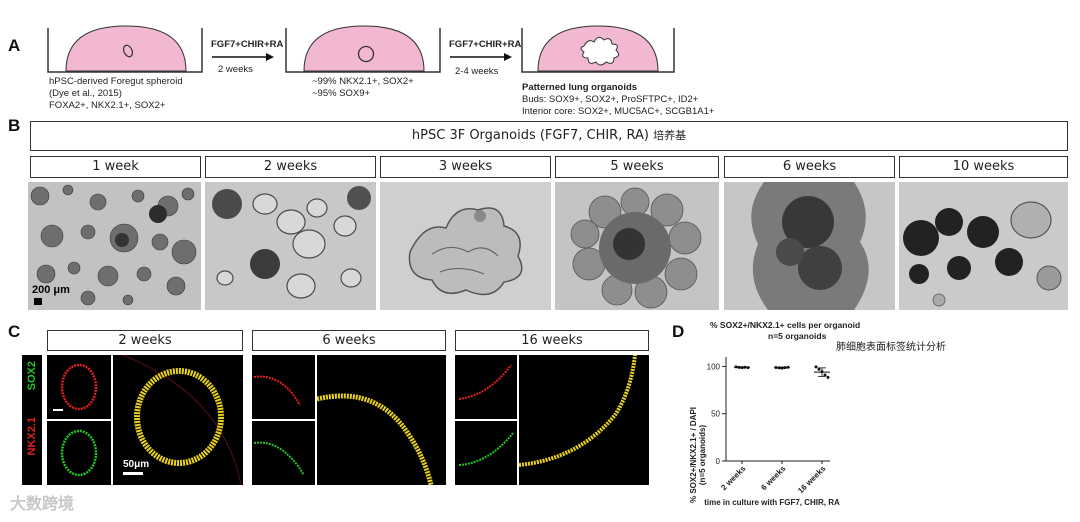 The height and width of the screenshot is (522, 1080). I want to click on panel-c-label-3: 16 weeks, so click(552, 340).